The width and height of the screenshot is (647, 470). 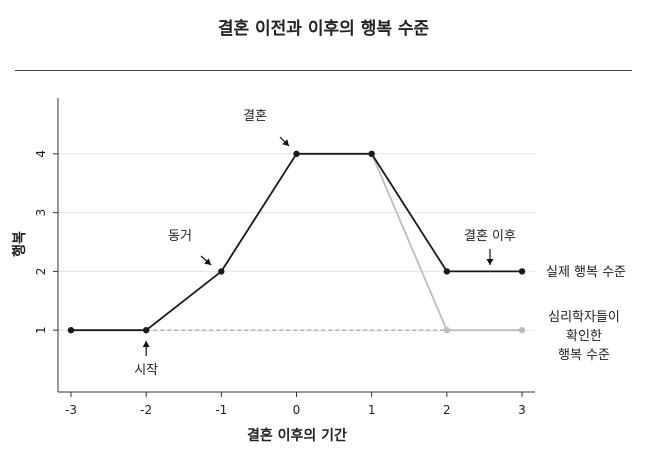 I want to click on x-tick-label: 0, so click(x=297, y=410).